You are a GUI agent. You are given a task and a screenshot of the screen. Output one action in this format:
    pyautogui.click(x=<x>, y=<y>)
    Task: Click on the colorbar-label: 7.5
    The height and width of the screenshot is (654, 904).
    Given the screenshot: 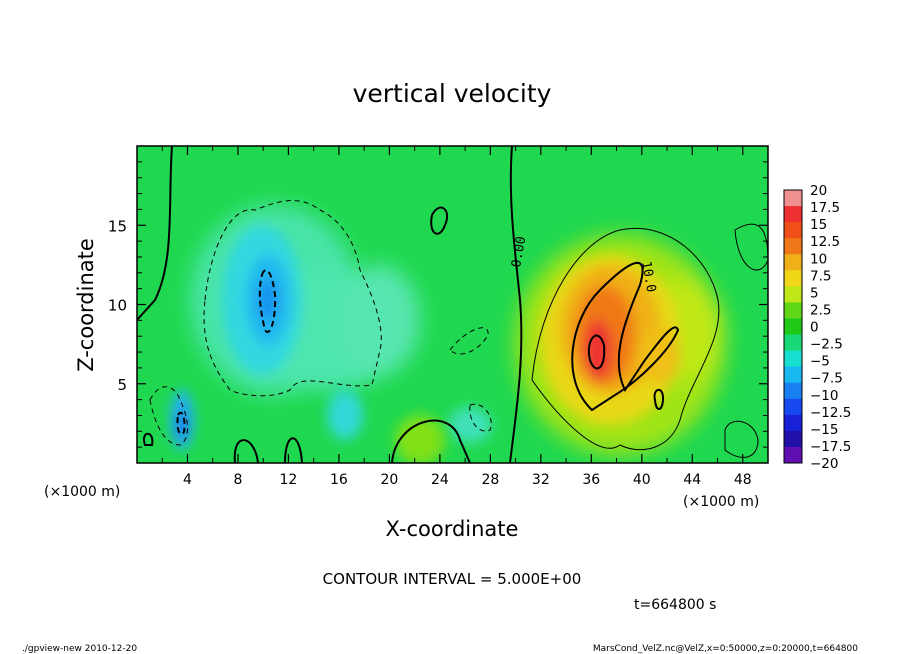 What is the action you would take?
    pyautogui.click(x=820, y=276)
    